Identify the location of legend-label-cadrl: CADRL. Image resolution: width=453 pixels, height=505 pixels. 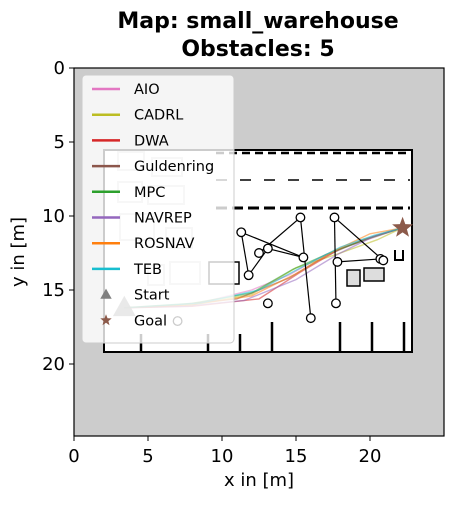
(158, 116).